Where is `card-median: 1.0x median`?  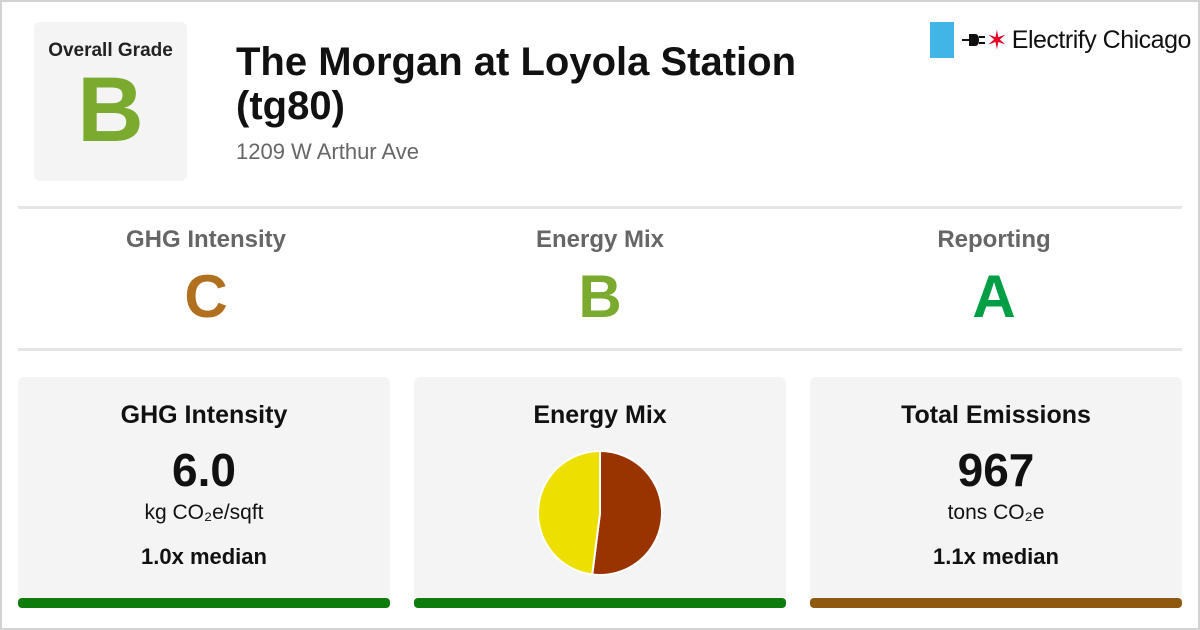
card-median: 1.0x median is located at coordinates (204, 556).